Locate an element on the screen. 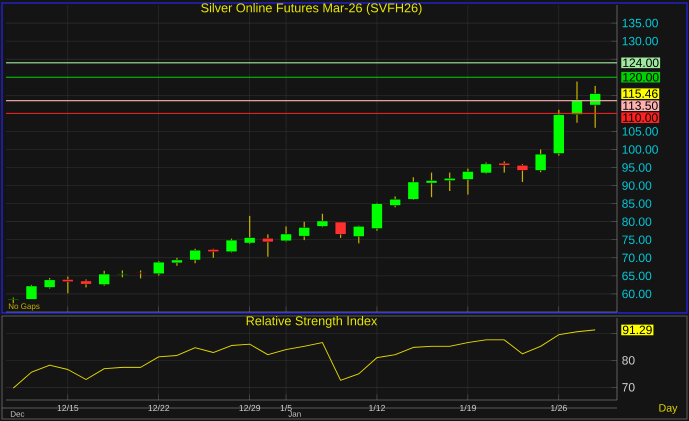  ref-line-label: 124.00 is located at coordinates (641, 63).